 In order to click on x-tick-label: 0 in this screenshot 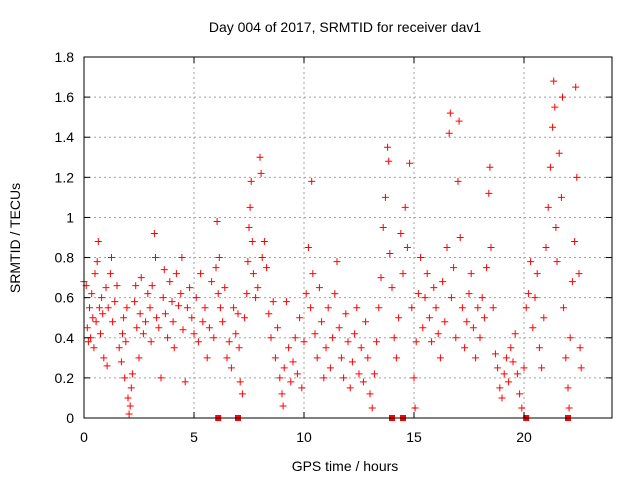, I will do `click(84, 437)`.